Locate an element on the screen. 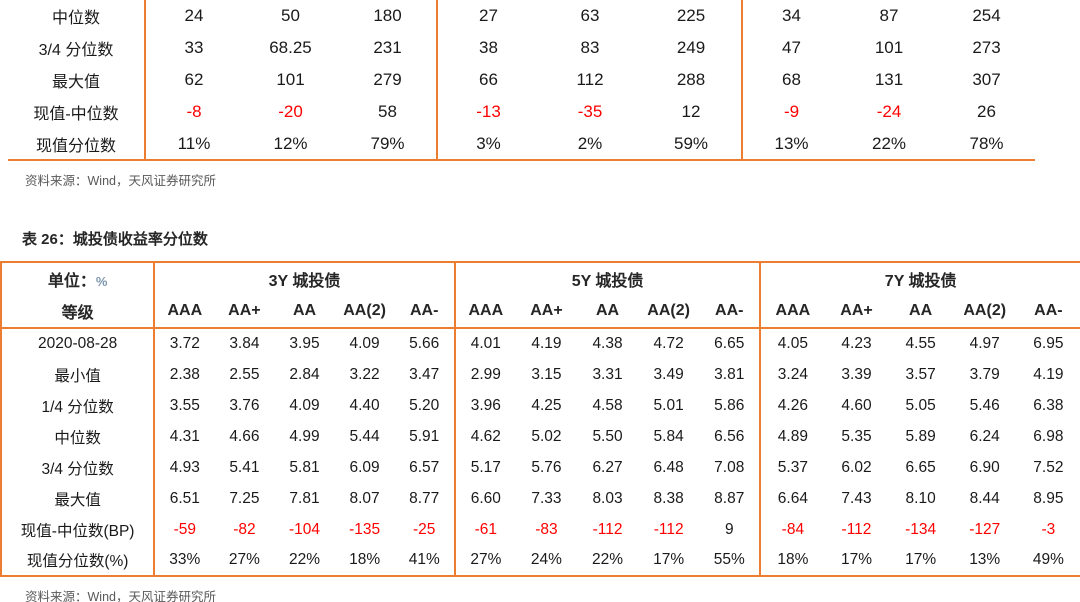 The height and width of the screenshot is (602, 1080). value-cell: 3.15 is located at coordinates (546, 374).